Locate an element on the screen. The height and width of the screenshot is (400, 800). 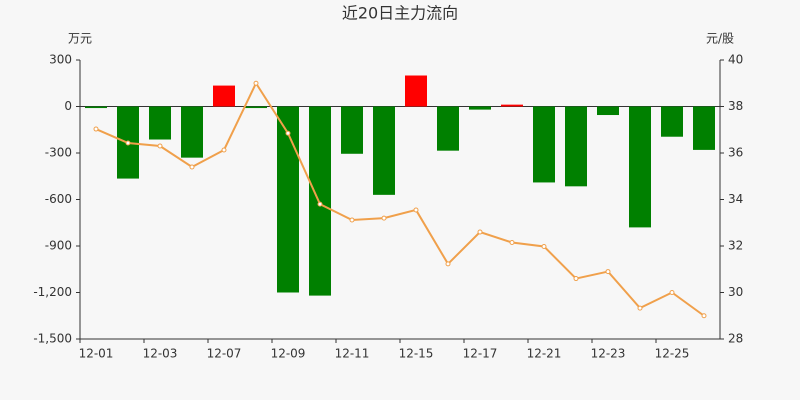
y2-tick-label: 38 is located at coordinates (735, 106).